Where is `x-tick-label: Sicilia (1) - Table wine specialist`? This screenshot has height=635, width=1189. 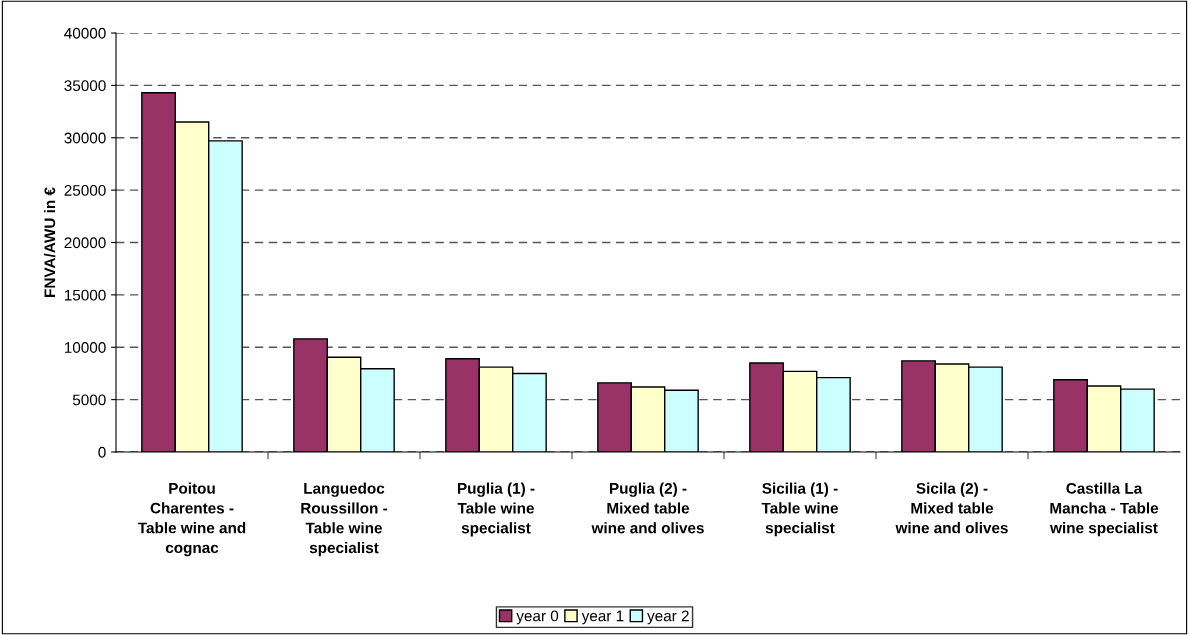
x-tick-label: Sicilia (1) - Table wine specialist is located at coordinates (799, 509).